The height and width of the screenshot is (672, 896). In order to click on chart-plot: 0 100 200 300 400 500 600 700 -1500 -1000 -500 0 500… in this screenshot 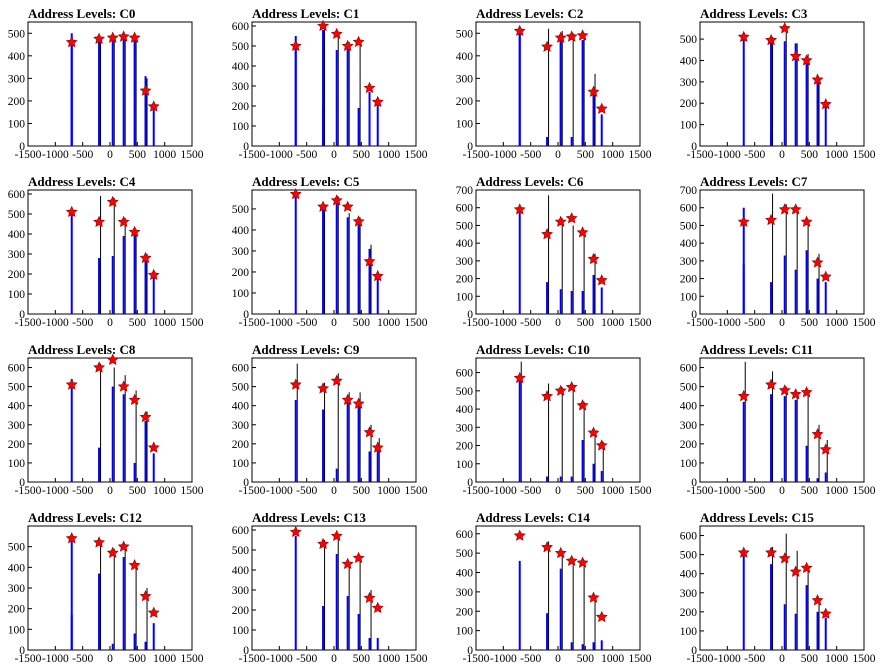, I will do `click(778, 257)`.